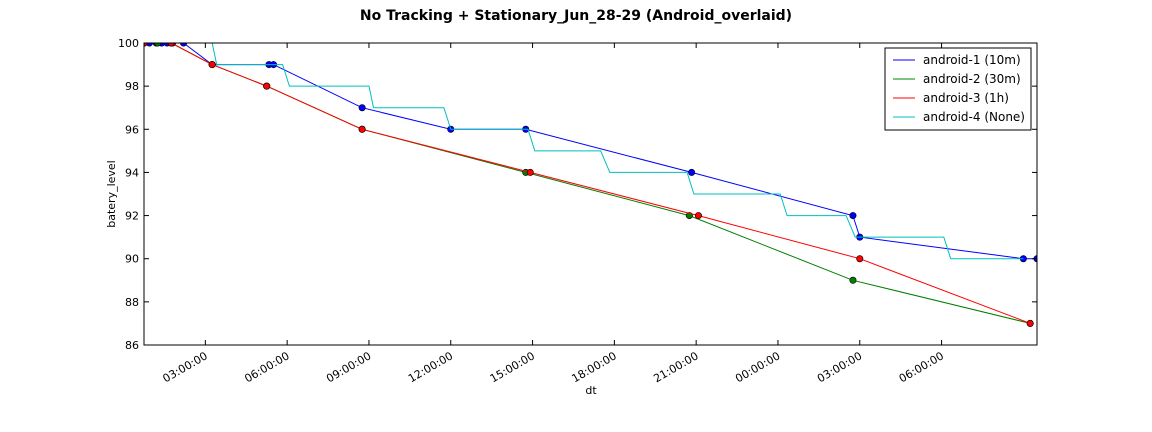  What do you see at coordinates (132, 86) in the screenshot?
I see `y-tick-label-98: 98` at bounding box center [132, 86].